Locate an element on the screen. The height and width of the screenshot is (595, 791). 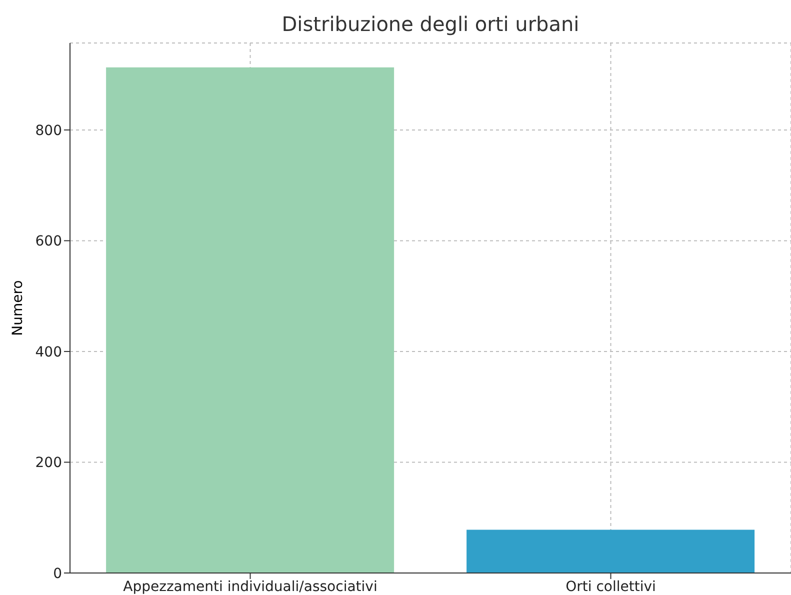
y-tick-label: 200 is located at coordinates (48, 463).